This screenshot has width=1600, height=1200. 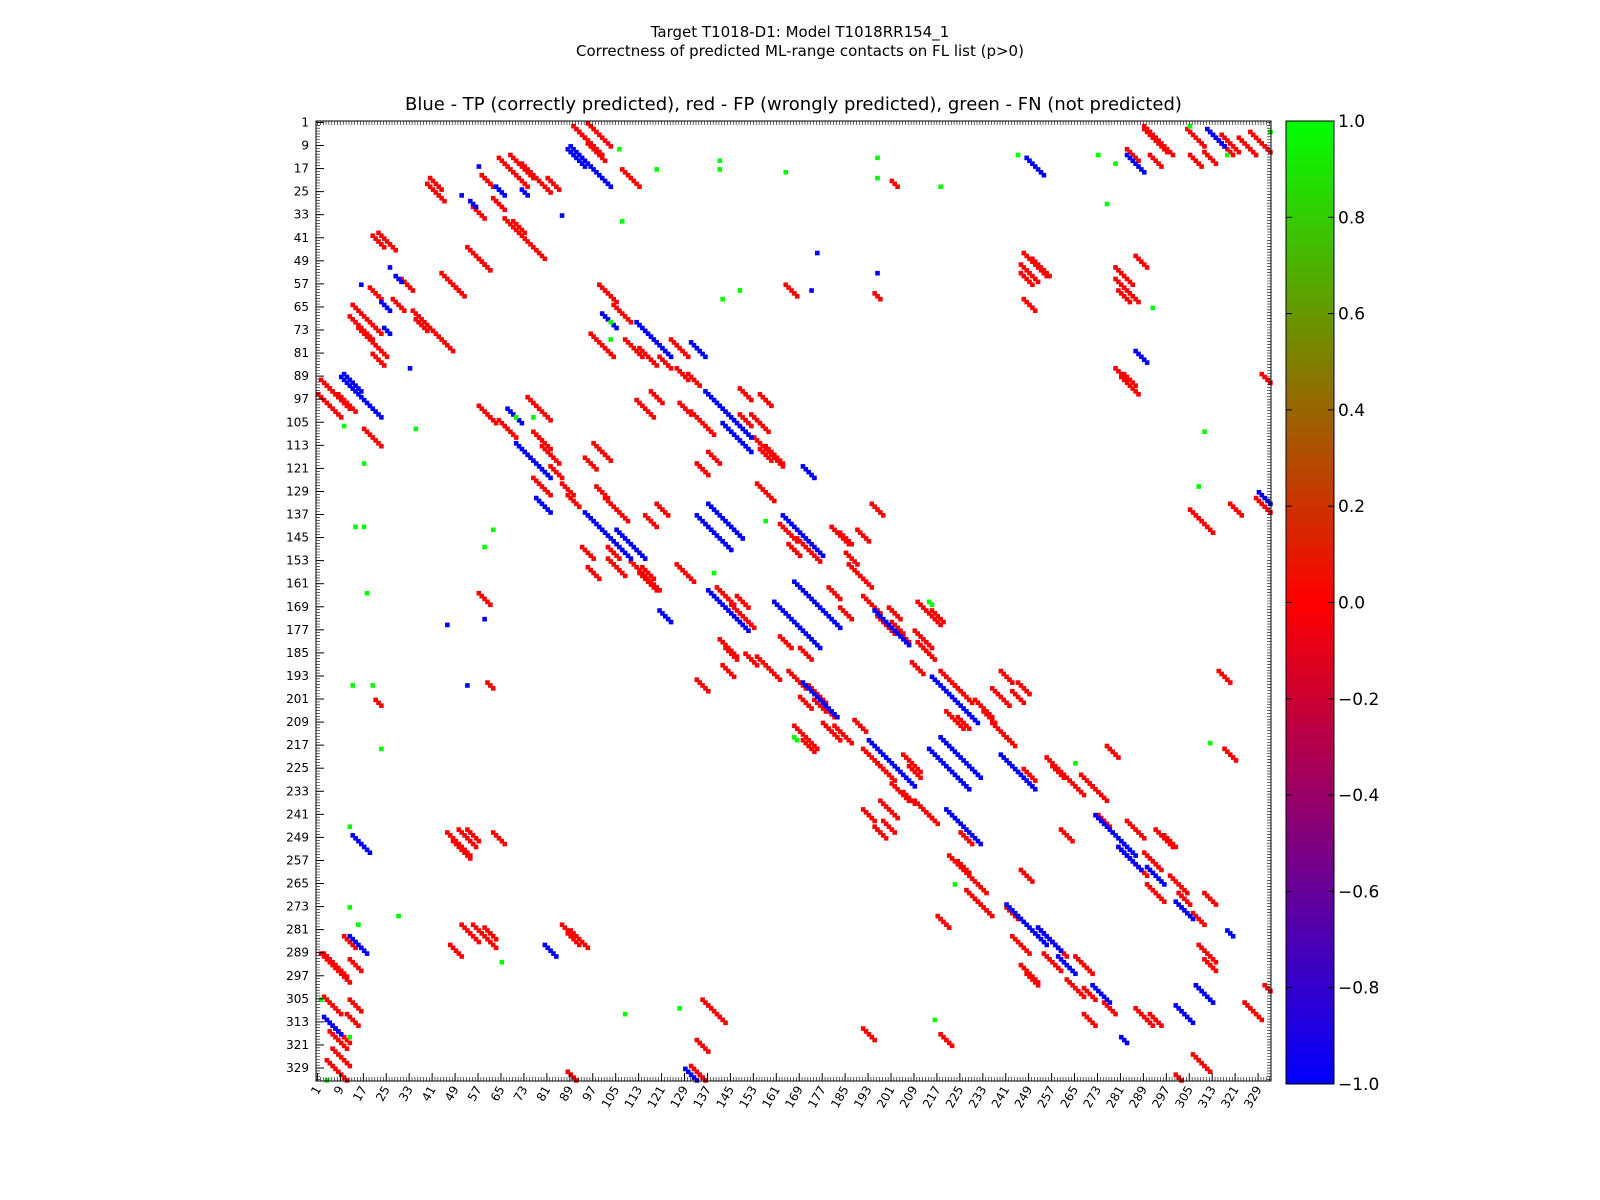 I want to click on contact-cell-fn, so click(x=321, y=1000).